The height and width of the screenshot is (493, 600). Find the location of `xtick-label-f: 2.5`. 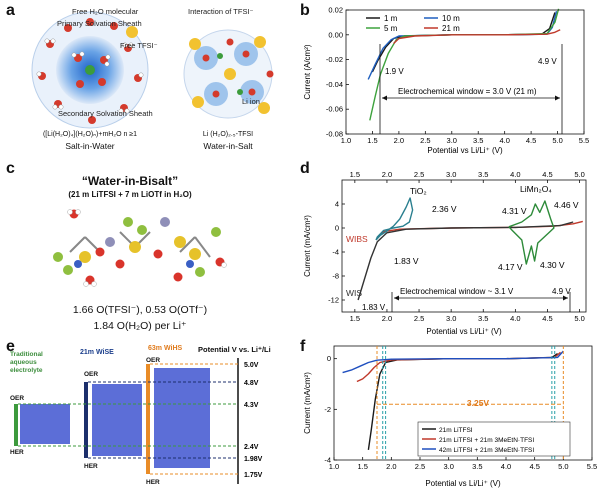

xtick-label-f: 2.5 is located at coordinates (420, 466).